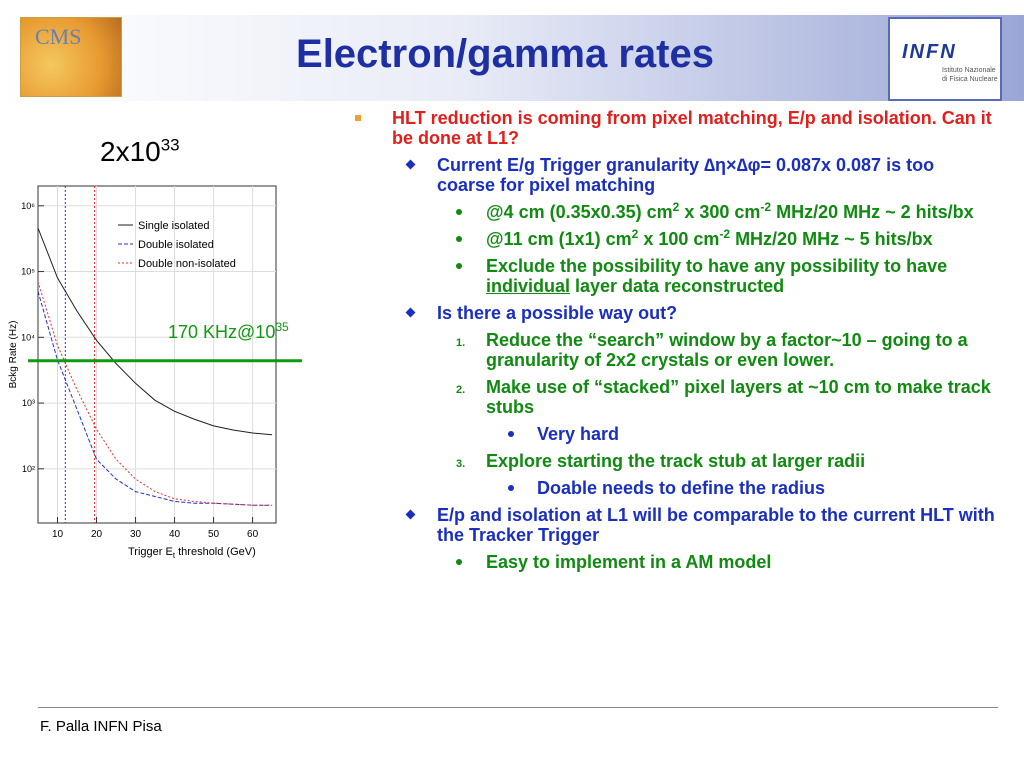 This screenshot has height=768, width=1024. What do you see at coordinates (557, 313) in the screenshot?
I see `bullet-text: Is there a possible way out?` at bounding box center [557, 313].